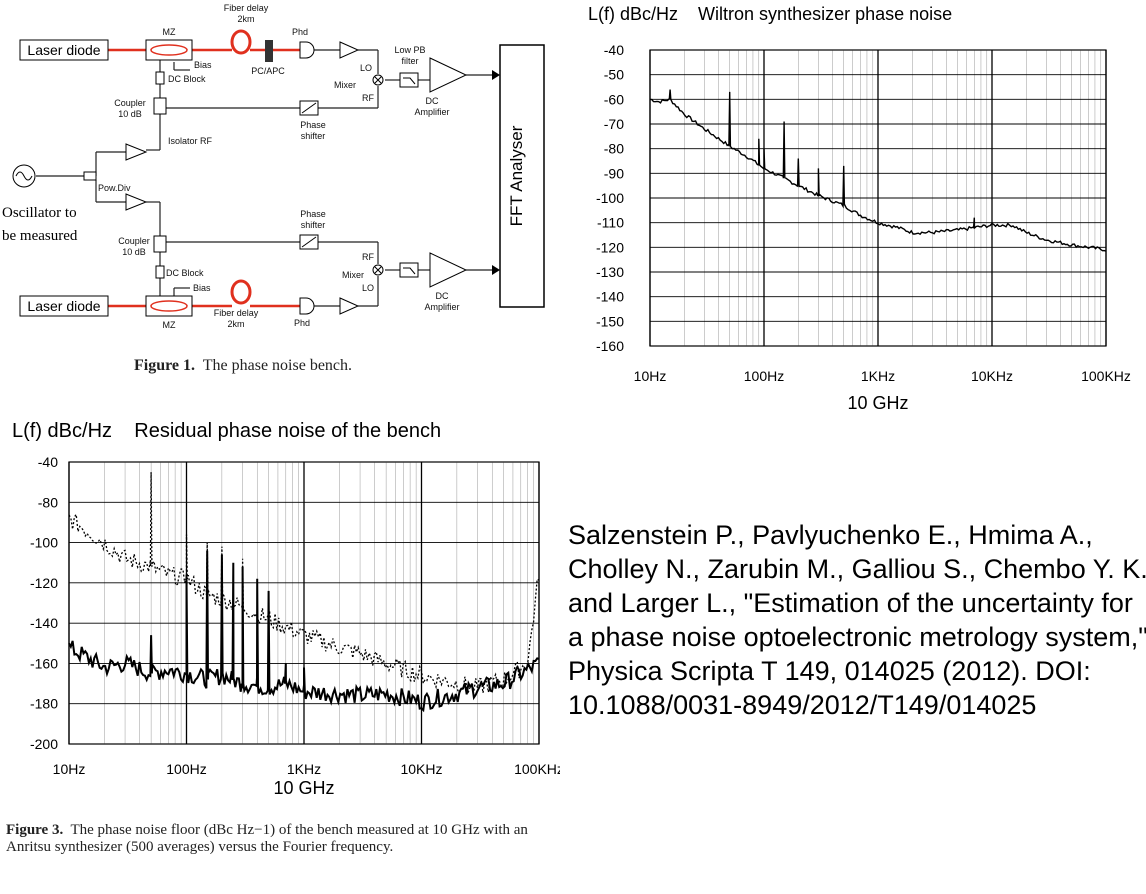 The image size is (1146, 894). I want to click on oscillator-label: Oscillator to, so click(39, 213).